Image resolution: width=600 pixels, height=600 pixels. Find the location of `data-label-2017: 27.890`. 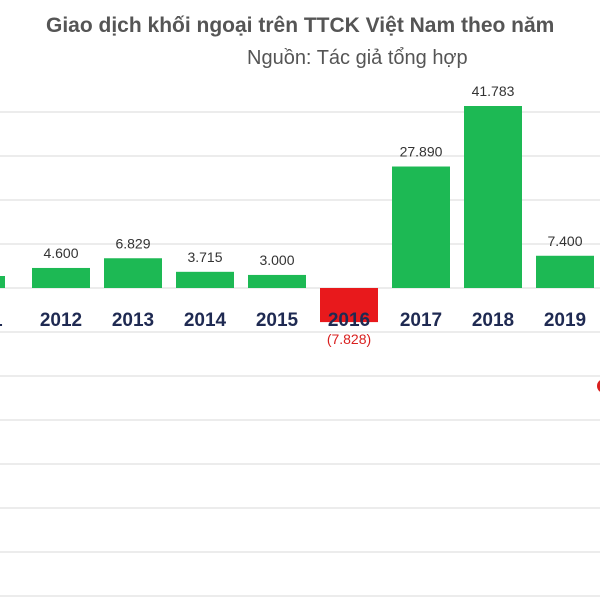

data-label-2017: 27.890 is located at coordinates (421, 152).